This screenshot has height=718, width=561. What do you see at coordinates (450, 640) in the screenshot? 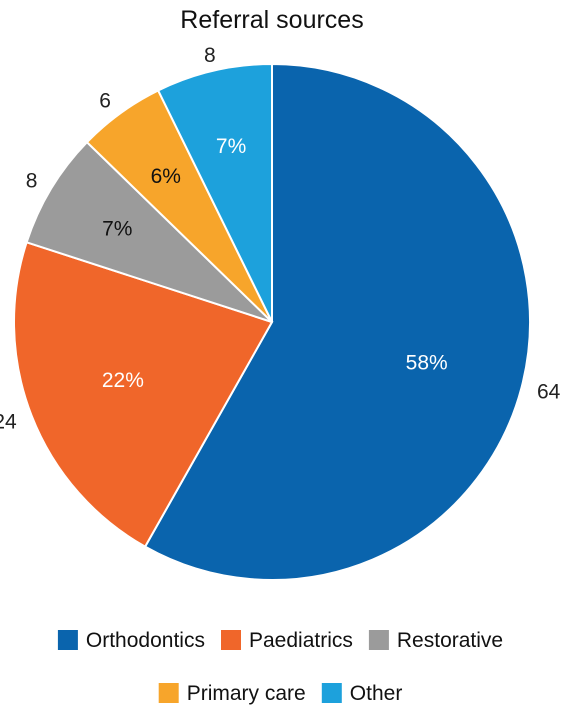
I see `legend-label-restorative: Restorative` at bounding box center [450, 640].